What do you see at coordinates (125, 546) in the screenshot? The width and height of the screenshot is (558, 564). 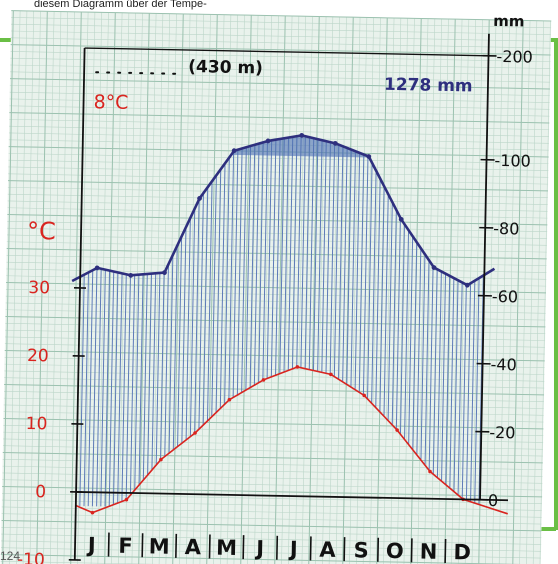 I see `month-label: F` at bounding box center [125, 546].